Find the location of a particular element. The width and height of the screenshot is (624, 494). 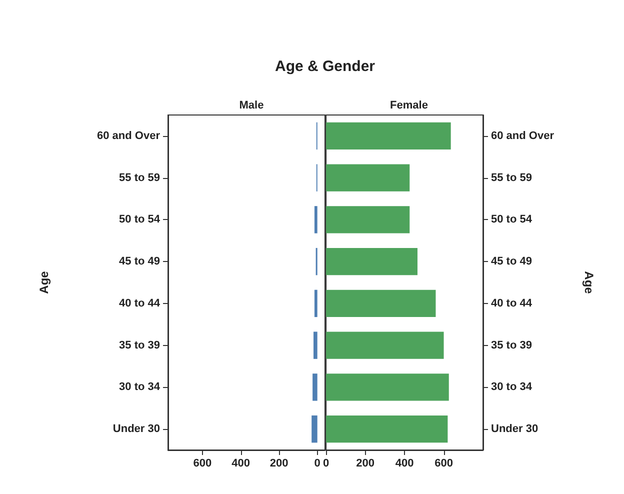

series-label: Female is located at coordinates (409, 106).